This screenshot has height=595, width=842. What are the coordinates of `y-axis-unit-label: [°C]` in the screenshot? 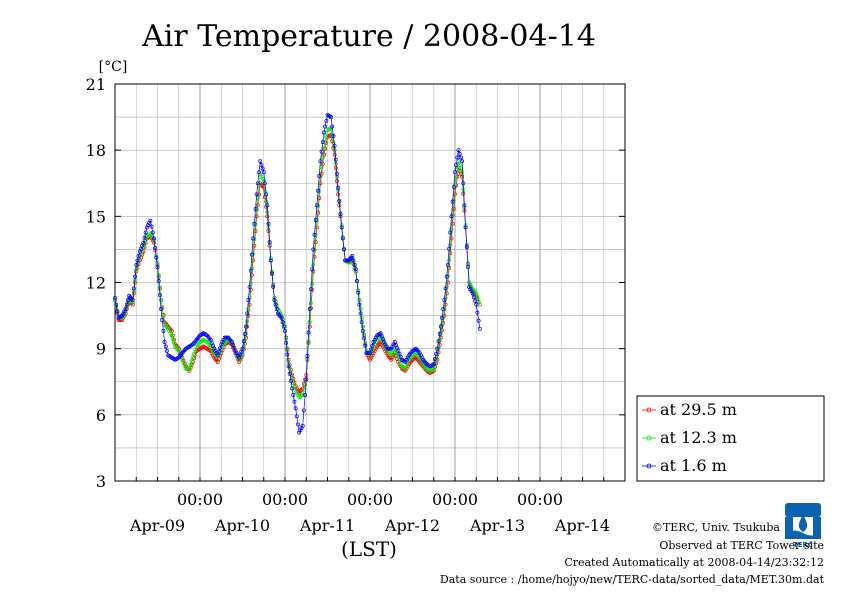 It's located at (113, 67).